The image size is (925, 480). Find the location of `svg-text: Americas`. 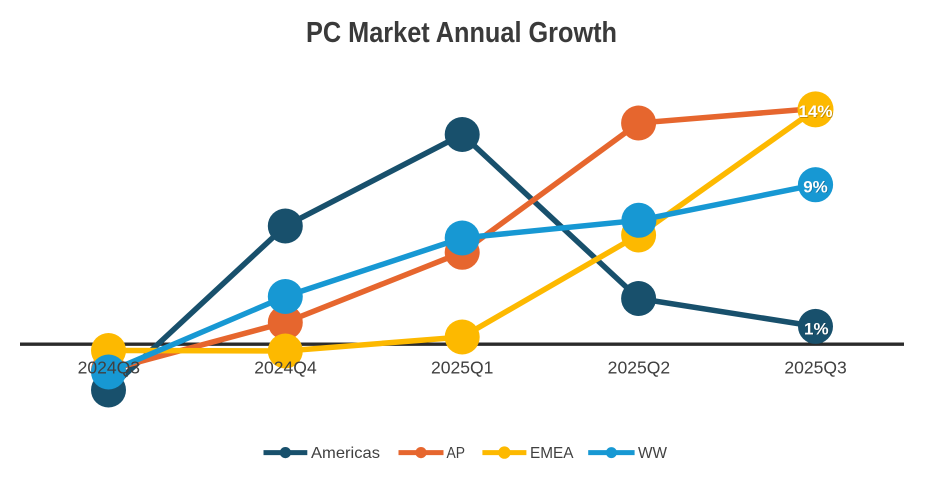

svg-text: Americas is located at coordinates (345, 453).